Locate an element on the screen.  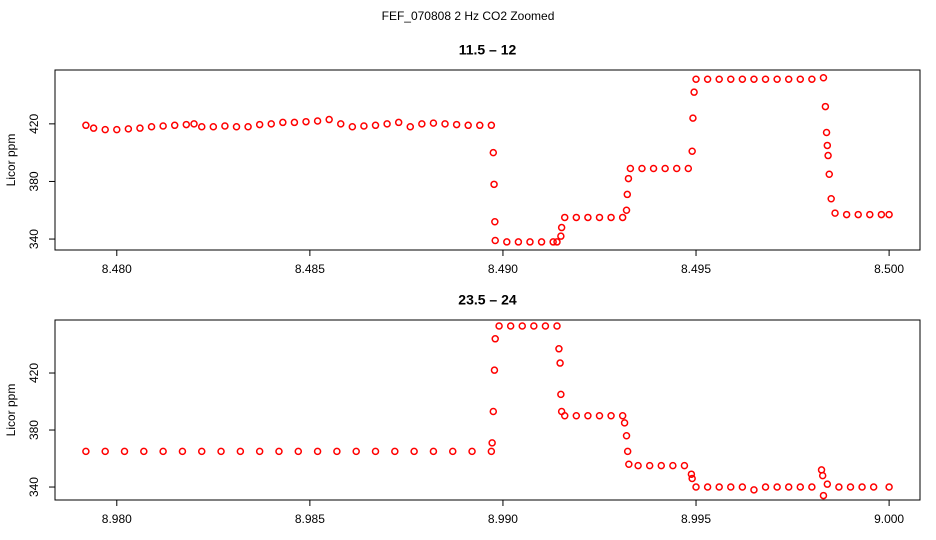
x-tick-label: 8.495 is located at coordinates (696, 269).